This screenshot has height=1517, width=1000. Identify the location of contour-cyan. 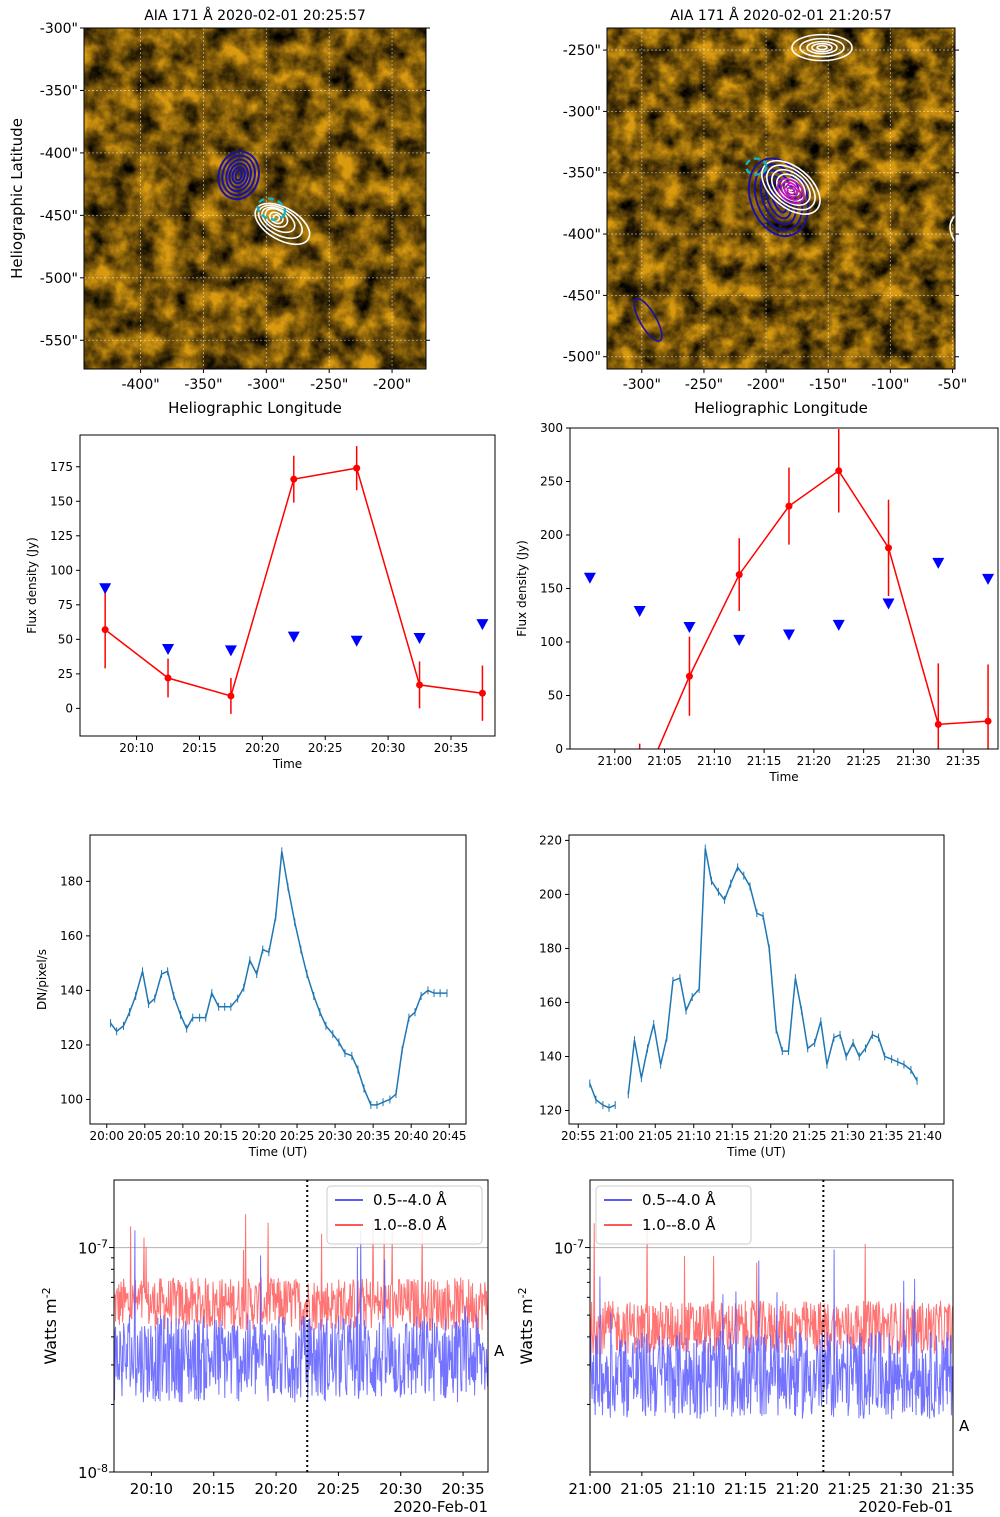
(756, 166).